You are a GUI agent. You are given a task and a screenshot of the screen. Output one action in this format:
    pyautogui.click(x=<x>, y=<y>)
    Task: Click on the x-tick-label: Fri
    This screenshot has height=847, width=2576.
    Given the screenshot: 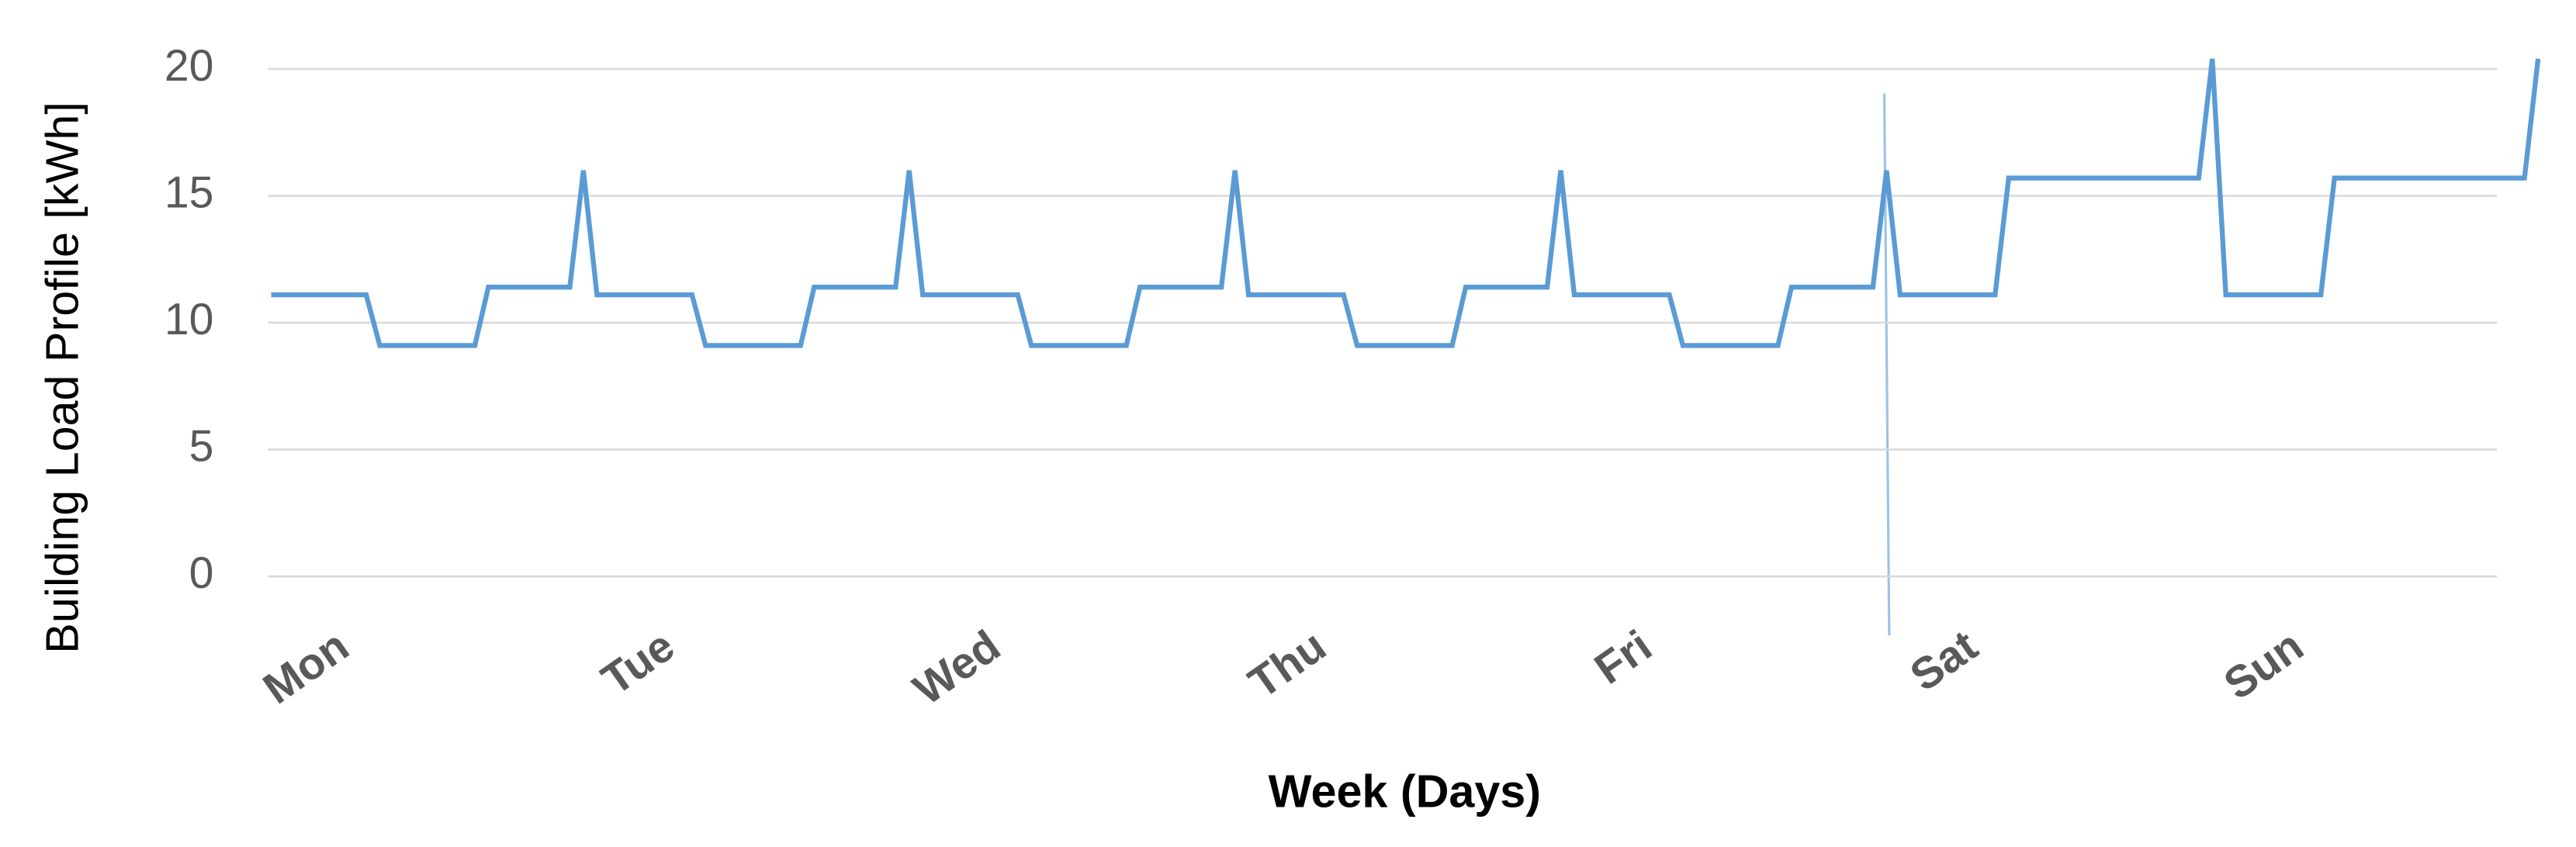 What is the action you would take?
    pyautogui.click(x=1623, y=657)
    